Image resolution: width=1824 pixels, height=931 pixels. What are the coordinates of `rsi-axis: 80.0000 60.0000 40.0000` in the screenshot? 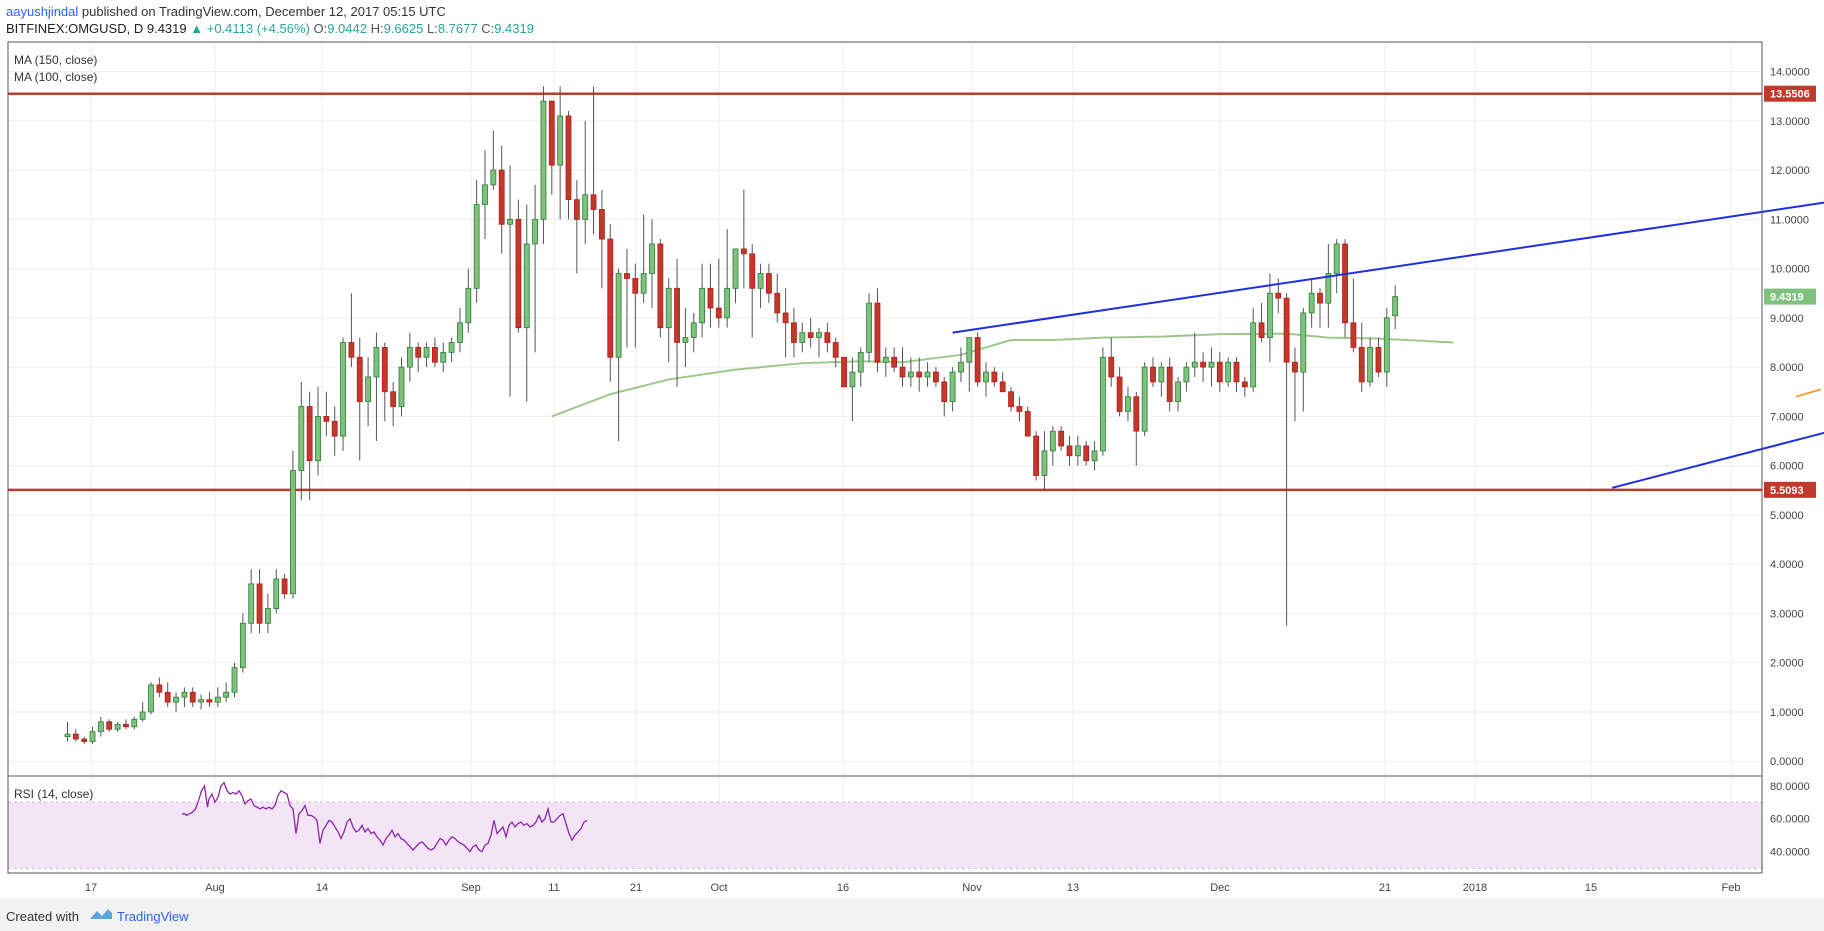 It's located at (1790, 820).